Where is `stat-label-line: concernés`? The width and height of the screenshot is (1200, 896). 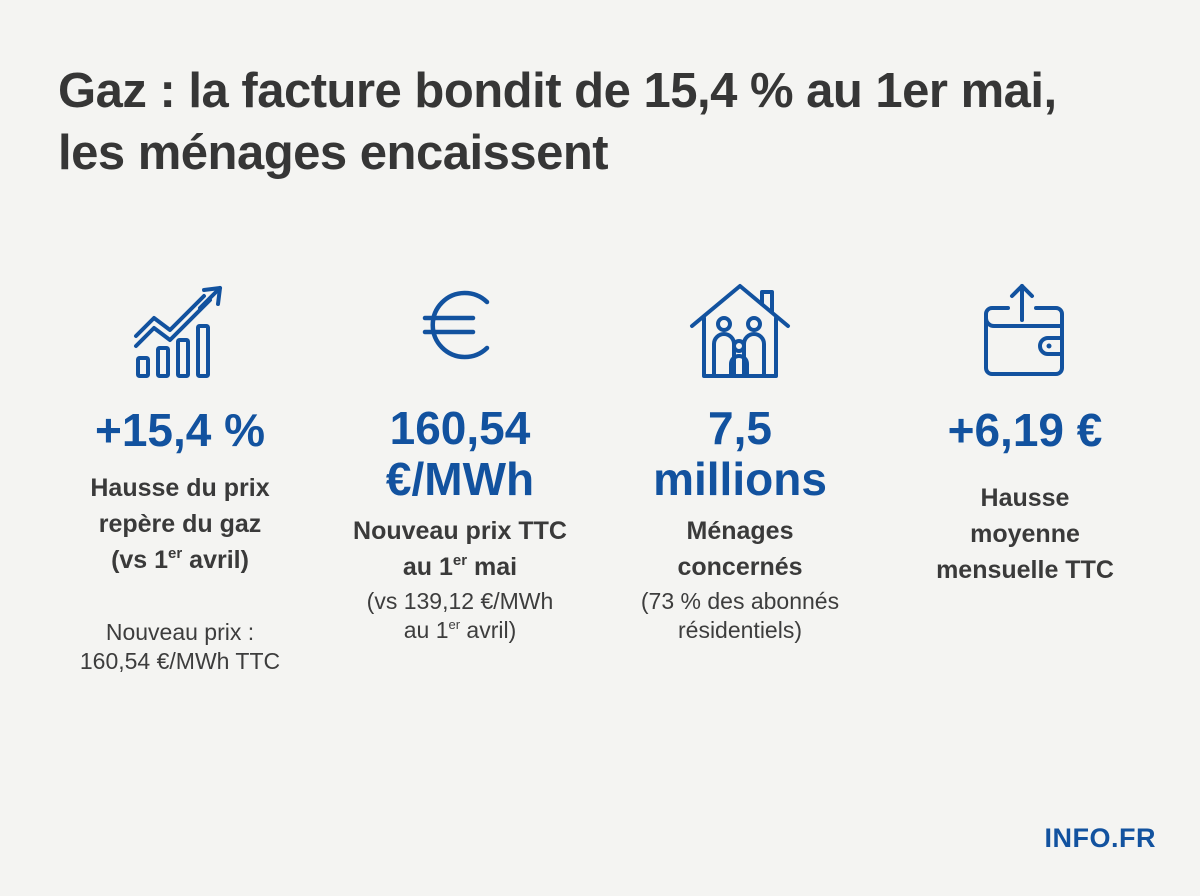 stat-label-line: concernés is located at coordinates (740, 567).